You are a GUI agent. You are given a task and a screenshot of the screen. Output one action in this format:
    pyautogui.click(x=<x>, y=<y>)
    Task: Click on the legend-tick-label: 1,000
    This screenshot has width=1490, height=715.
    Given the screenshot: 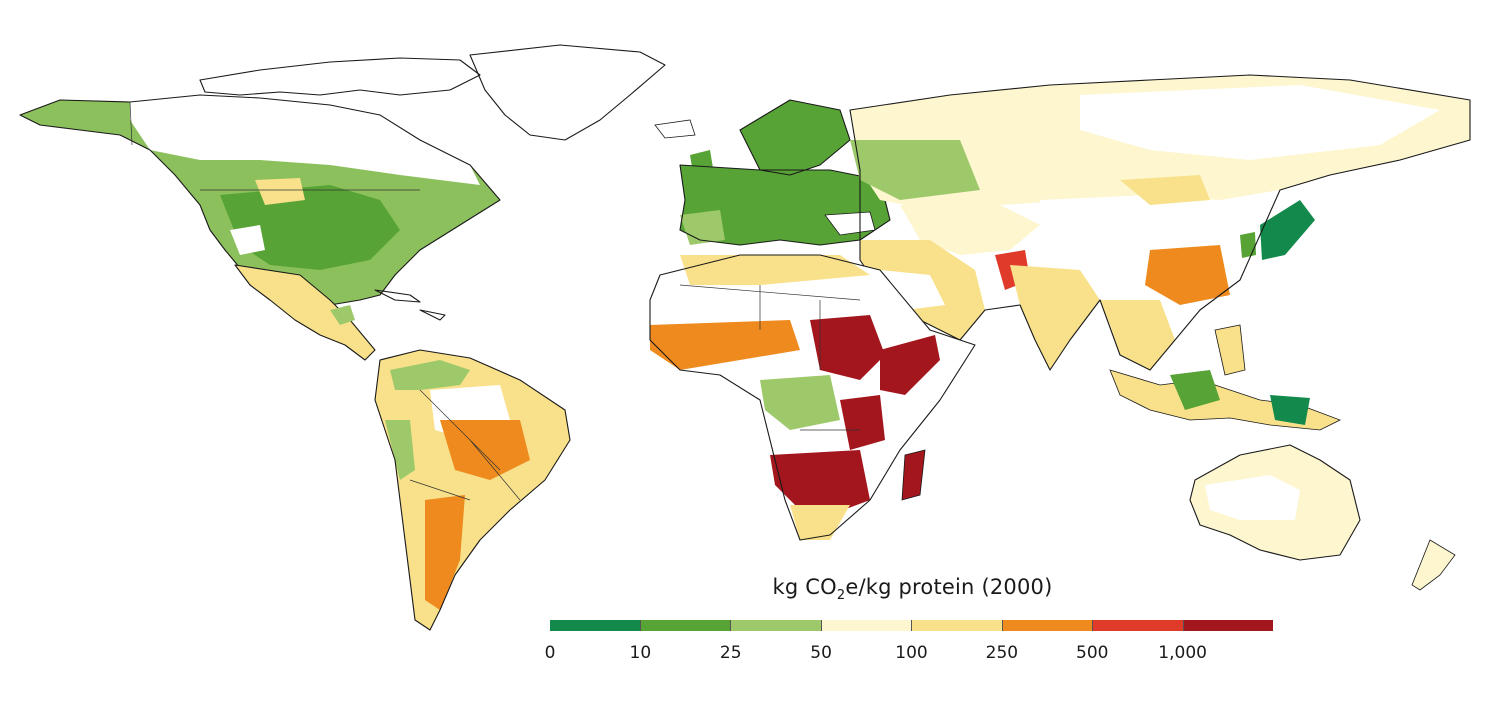 What is the action you would take?
    pyautogui.click(x=1182, y=653)
    